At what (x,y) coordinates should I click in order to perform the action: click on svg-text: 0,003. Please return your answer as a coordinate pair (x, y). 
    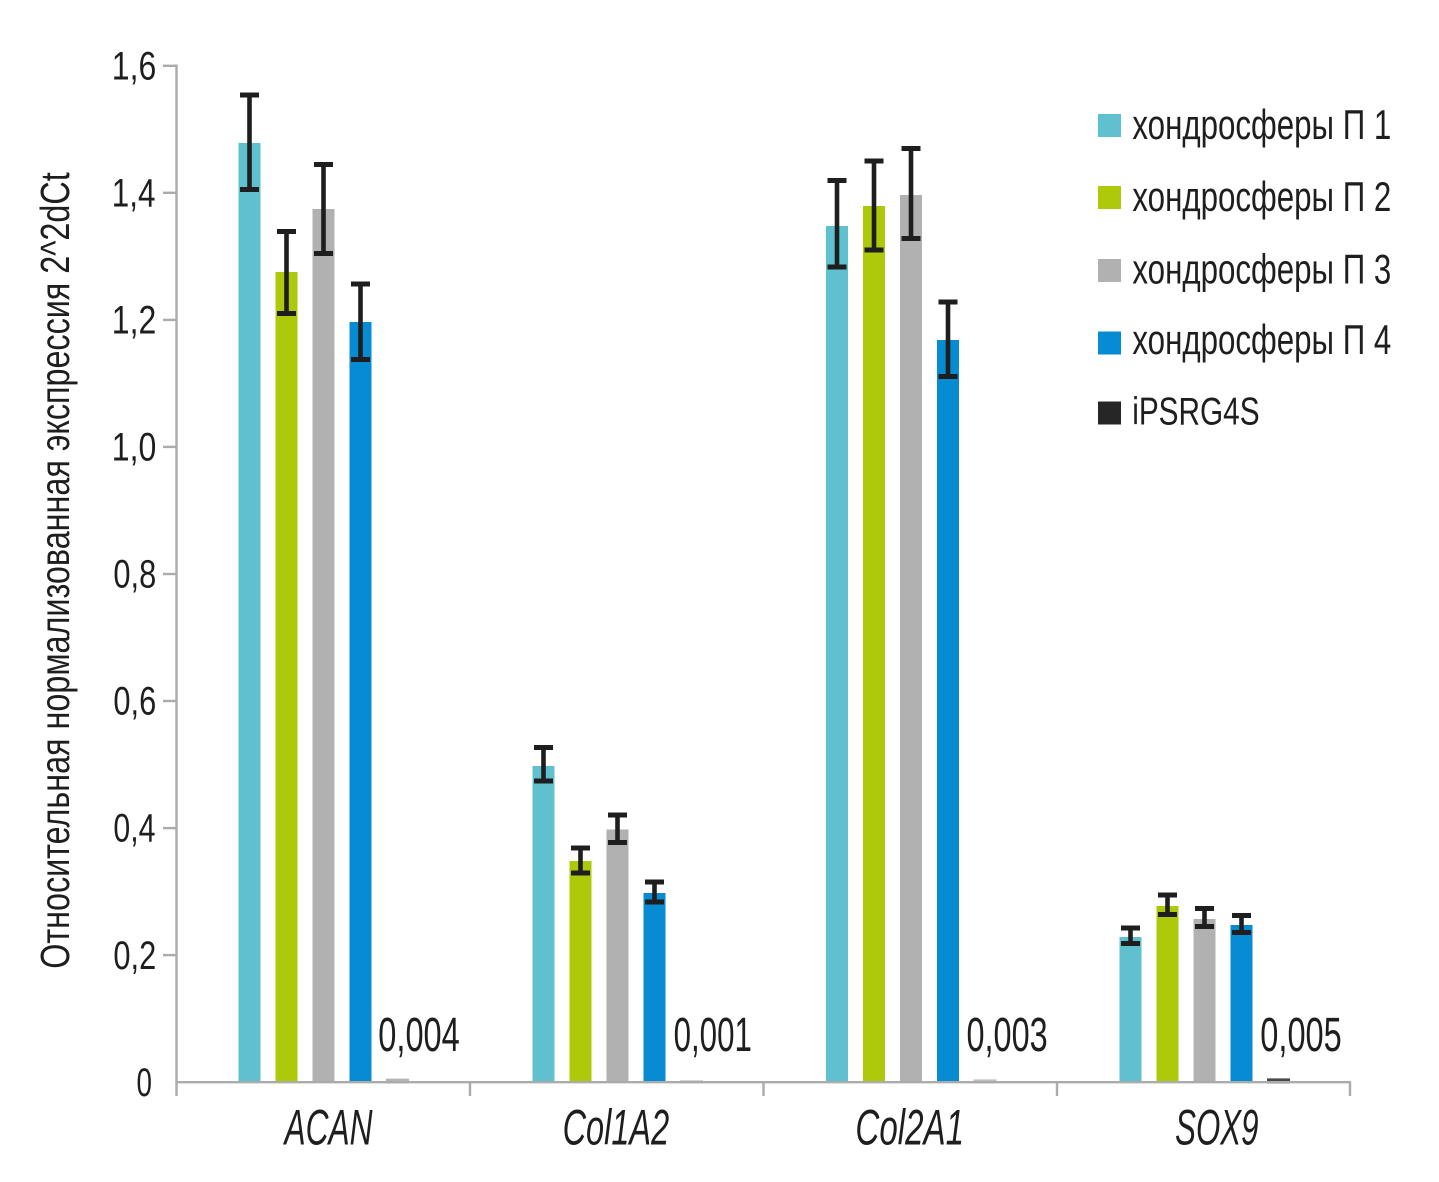
    Looking at the image, I should click on (1007, 1035).